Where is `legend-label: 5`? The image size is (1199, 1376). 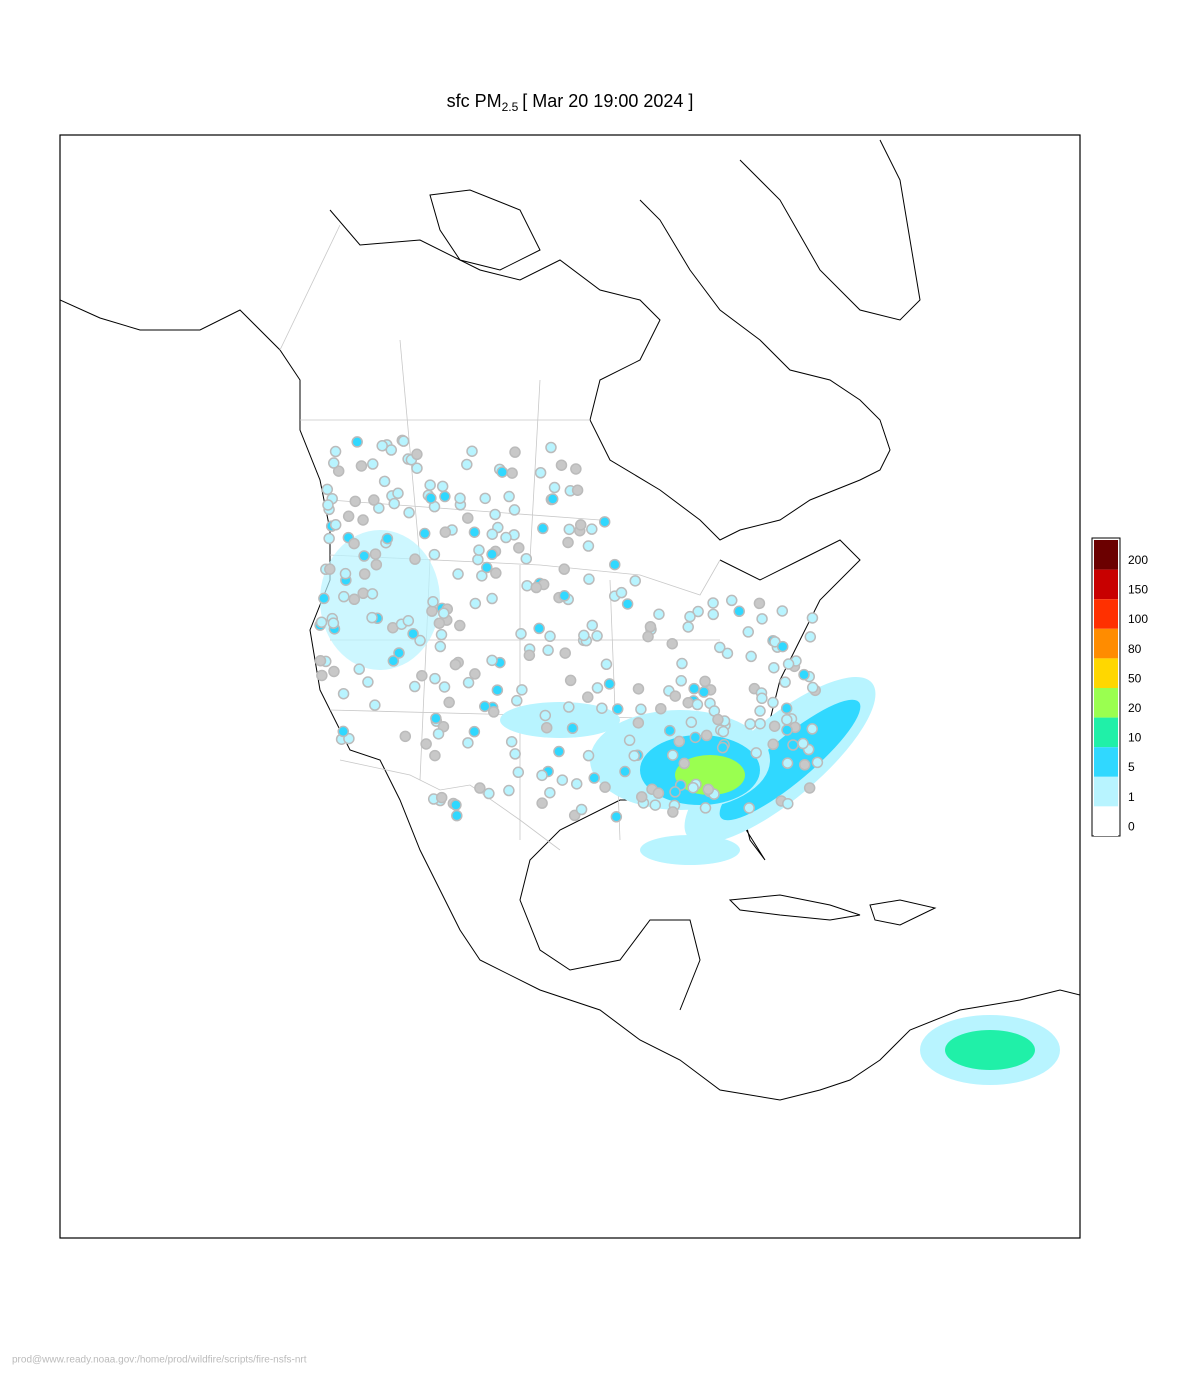 legend-label: 5 is located at coordinates (1131, 767).